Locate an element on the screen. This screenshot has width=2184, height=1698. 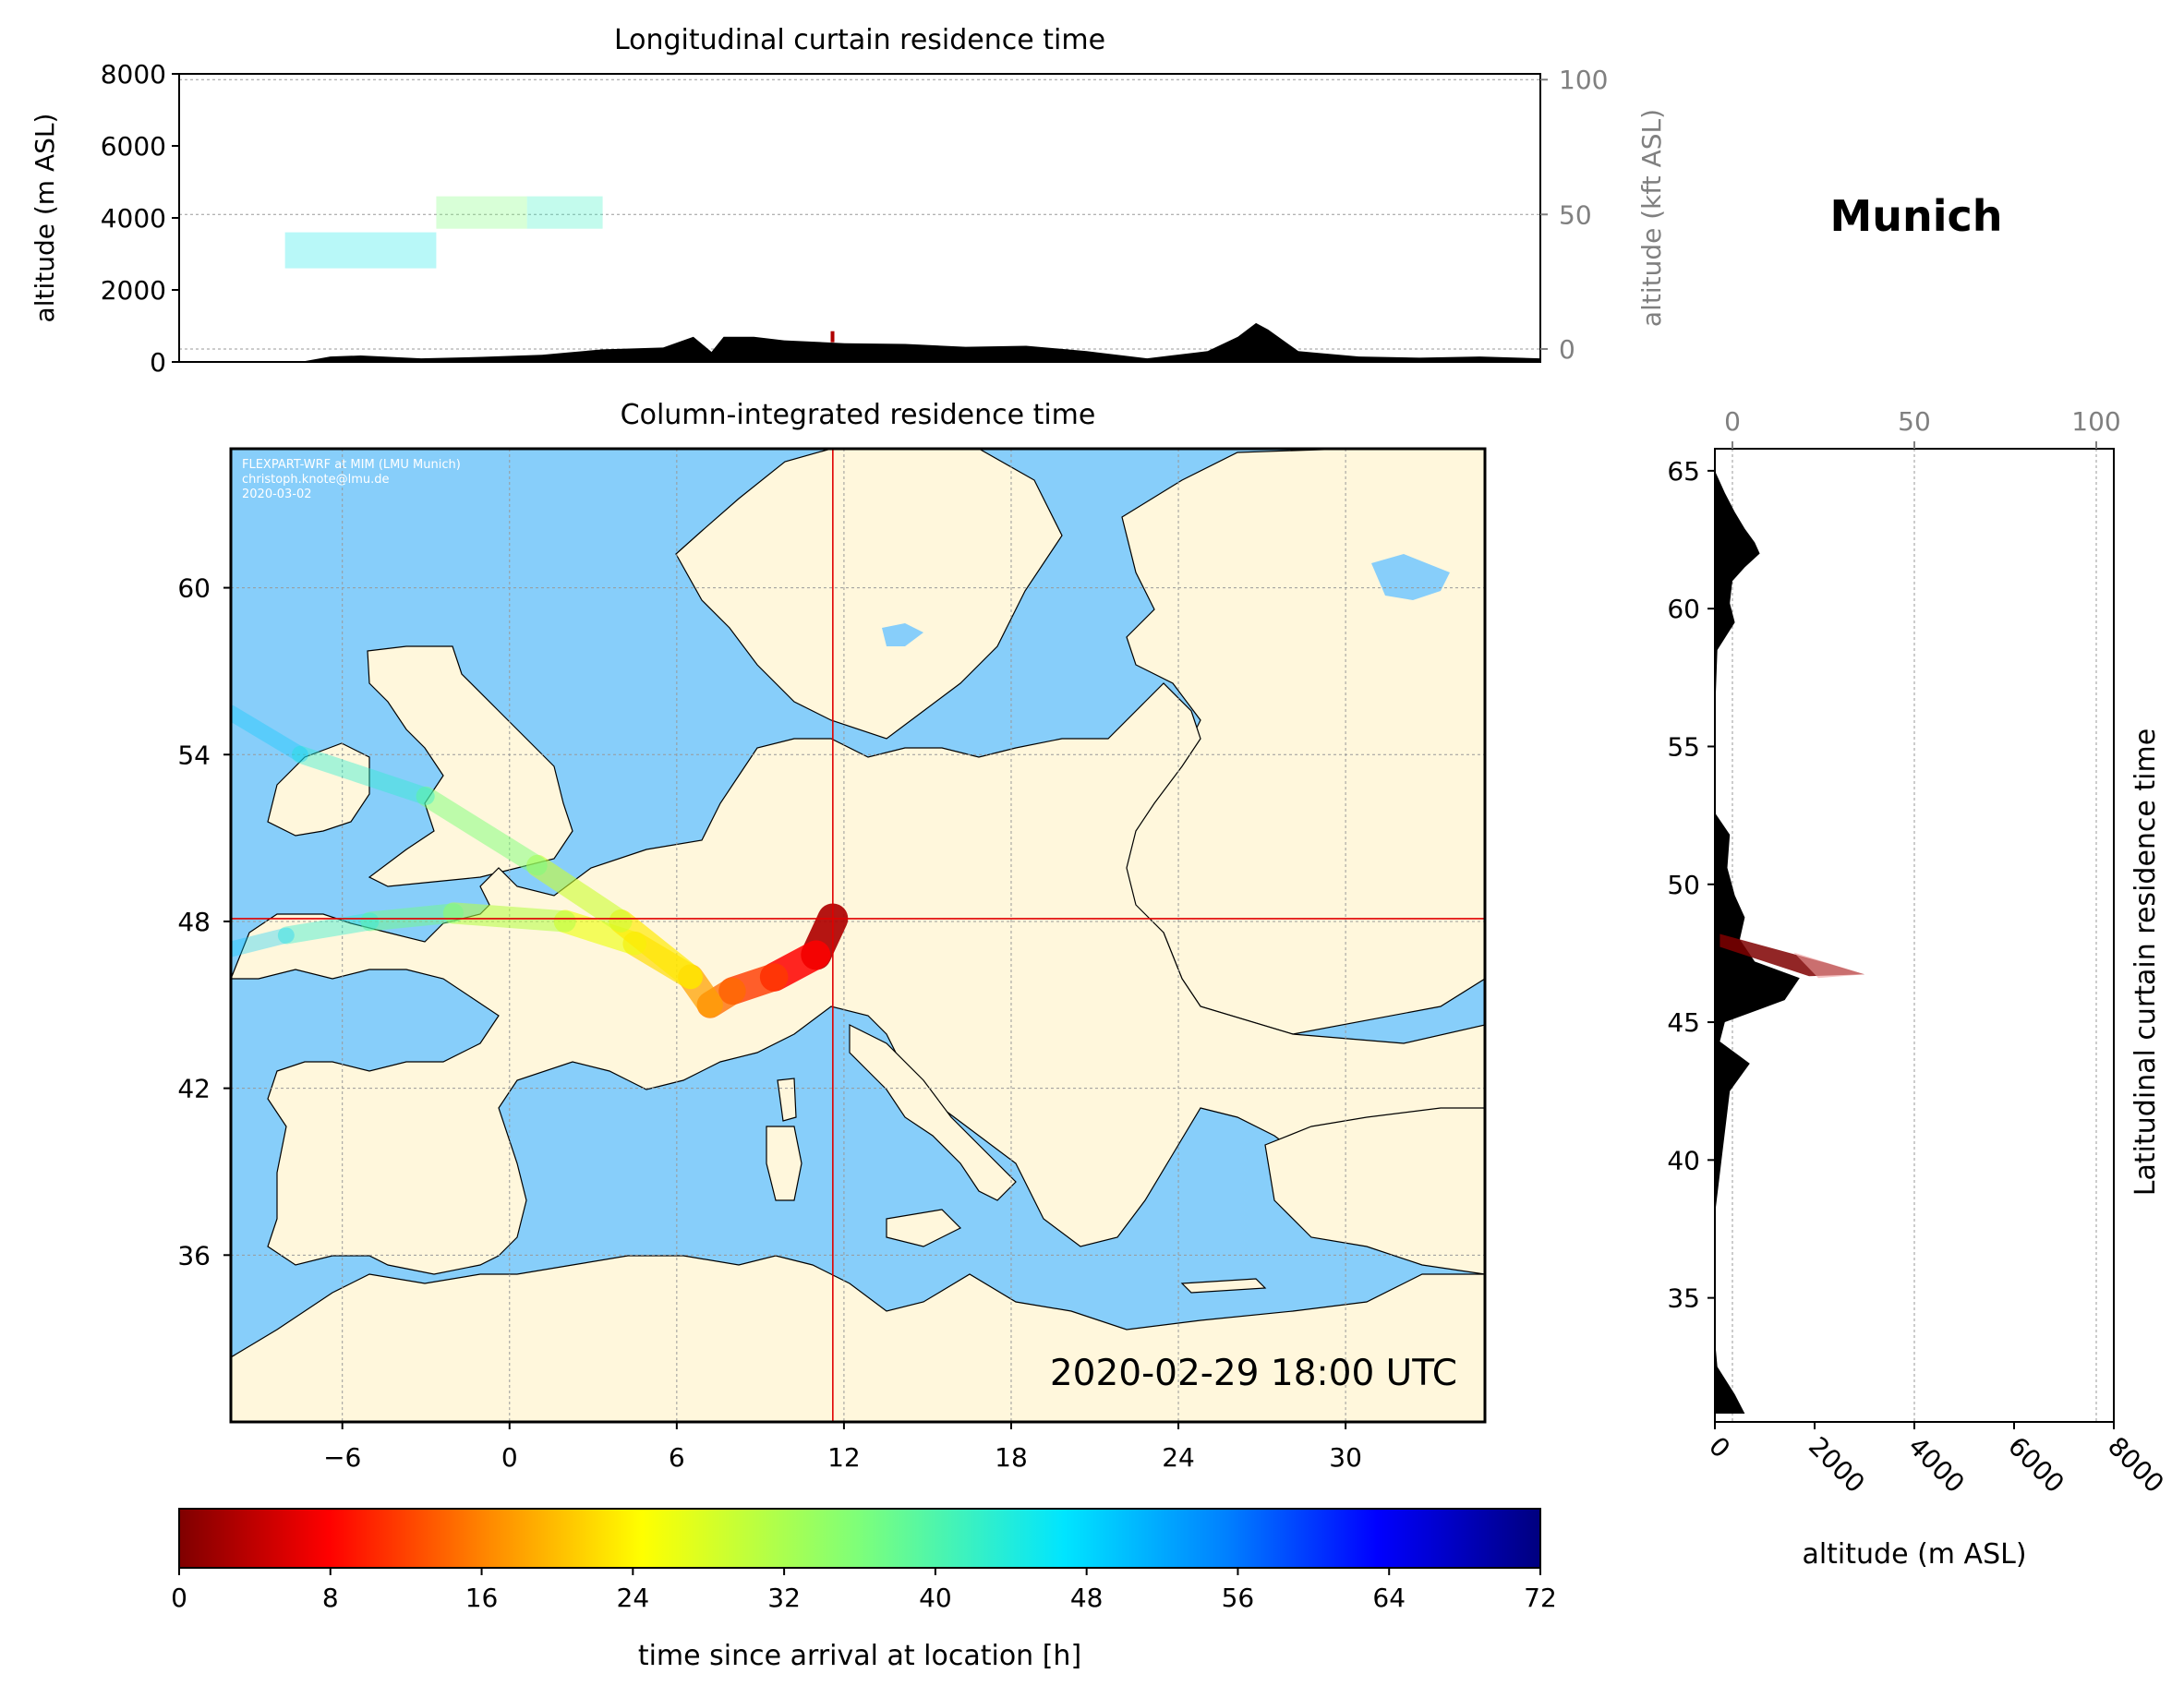
longitudinal-y2ticks: 0 50 100 is located at coordinates (1574, 215).